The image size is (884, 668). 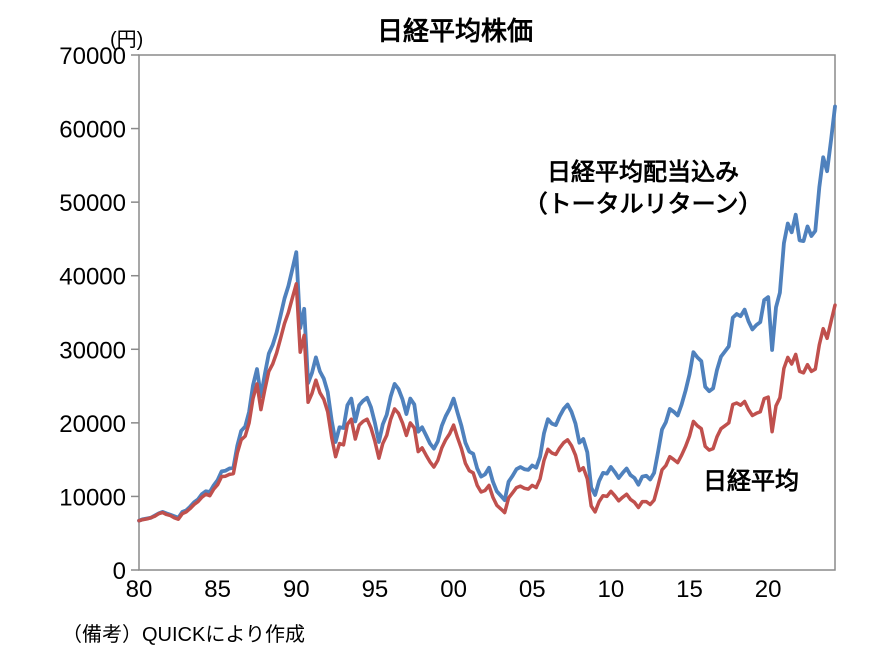 I want to click on y-tick-label: 20000, so click(x=92, y=424).